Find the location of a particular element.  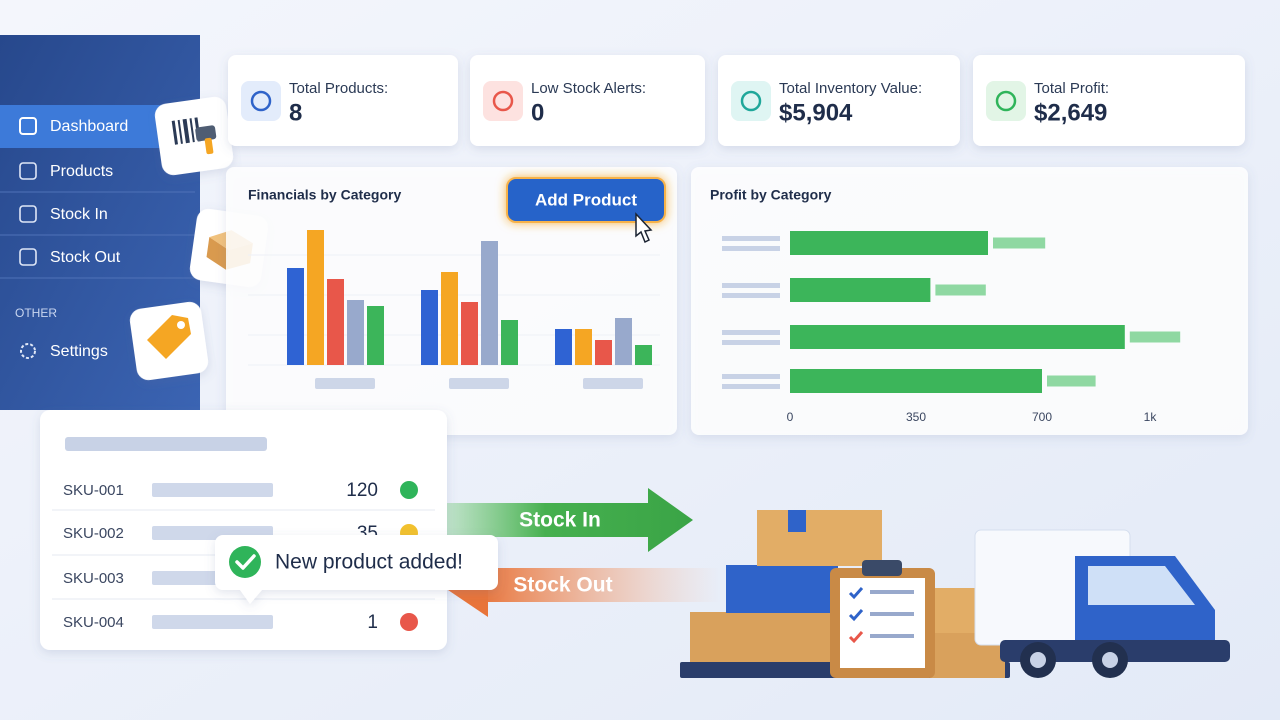

arrow-label: Stock Out is located at coordinates (562, 585).